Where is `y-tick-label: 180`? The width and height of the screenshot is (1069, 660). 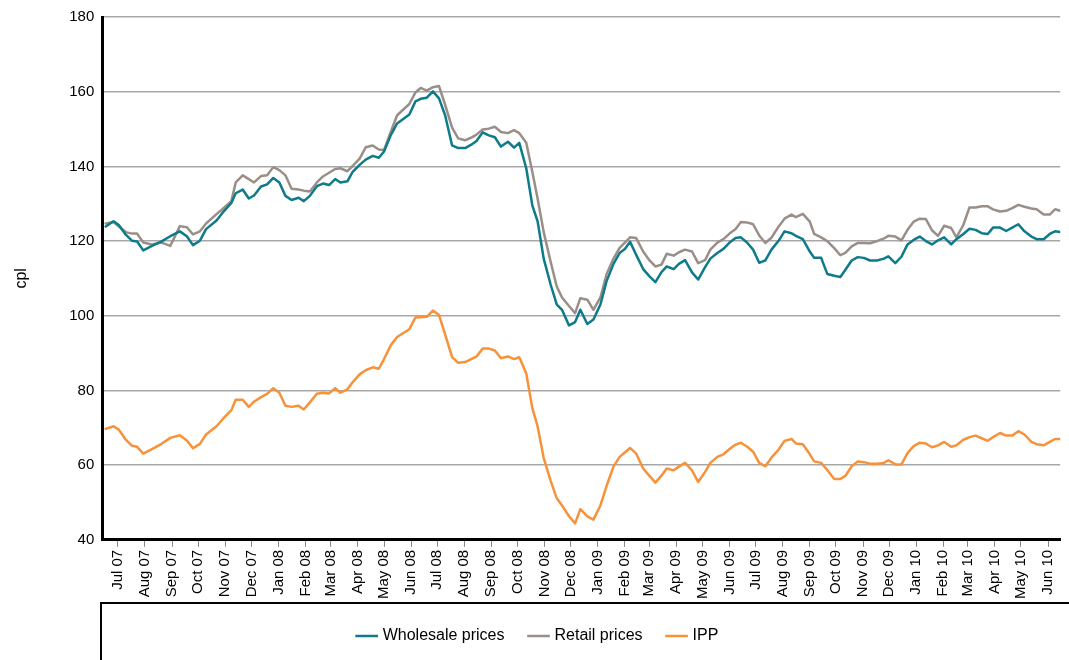
y-tick-label: 180 is located at coordinates (82, 16).